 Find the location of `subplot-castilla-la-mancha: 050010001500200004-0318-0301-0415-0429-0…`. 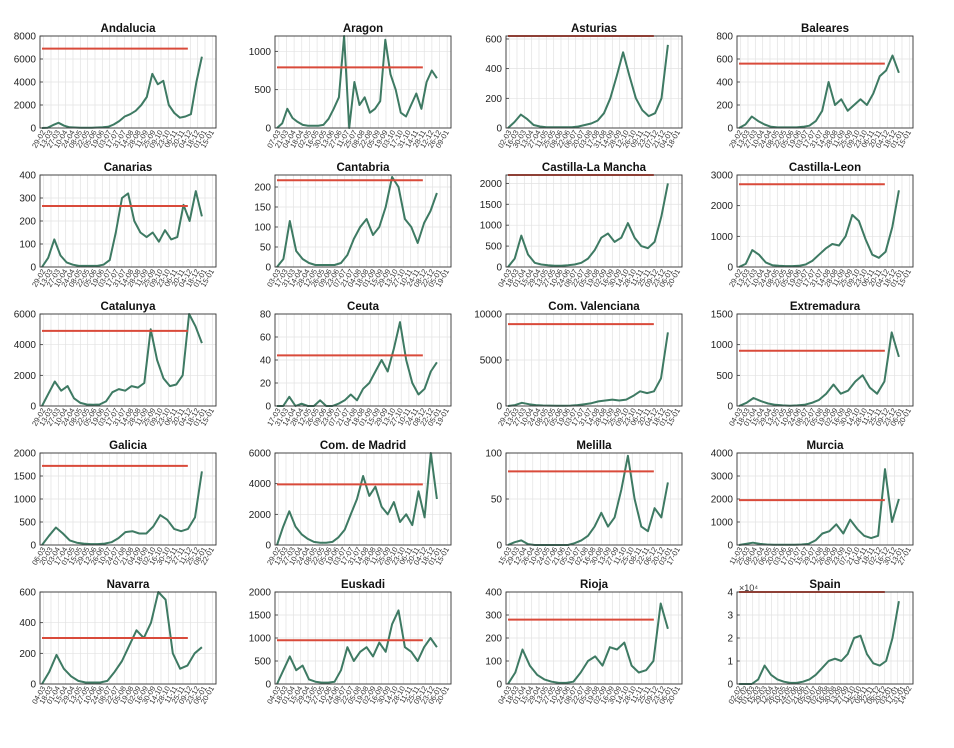

subplot-castilla-la-mancha: 050010001500200004-0318-0301-0415-0429-0… is located at coordinates (581, 225).